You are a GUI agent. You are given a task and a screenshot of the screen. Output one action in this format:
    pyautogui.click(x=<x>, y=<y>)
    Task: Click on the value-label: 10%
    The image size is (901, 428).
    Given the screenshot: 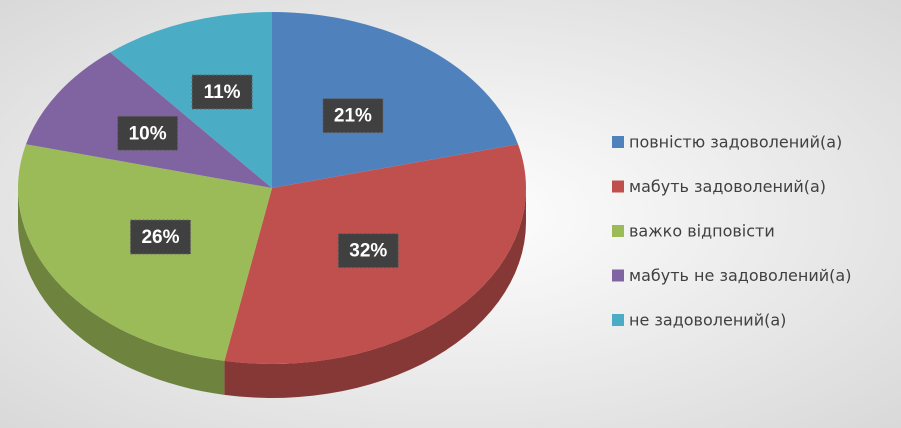 What is the action you would take?
    pyautogui.click(x=148, y=133)
    